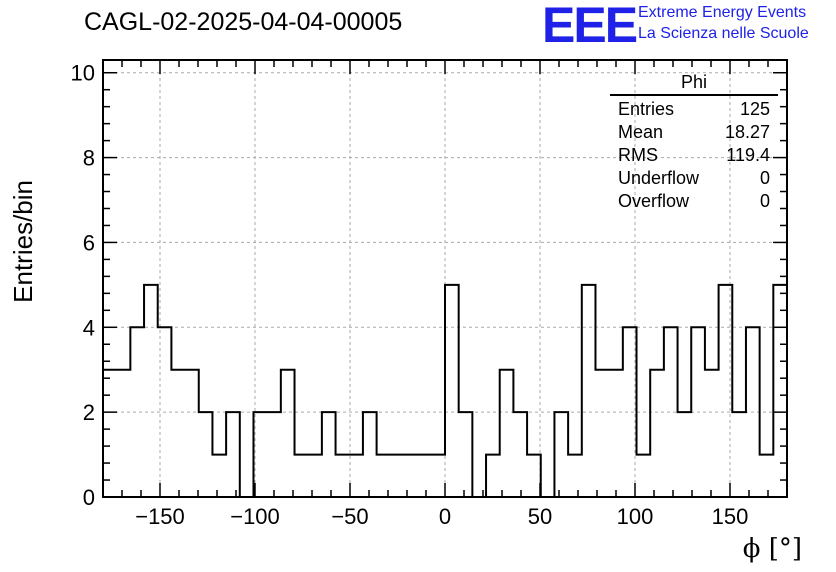 Image resolution: width=836 pixels, height=572 pixels. I want to click on stats-label: Entries, so click(646, 109).